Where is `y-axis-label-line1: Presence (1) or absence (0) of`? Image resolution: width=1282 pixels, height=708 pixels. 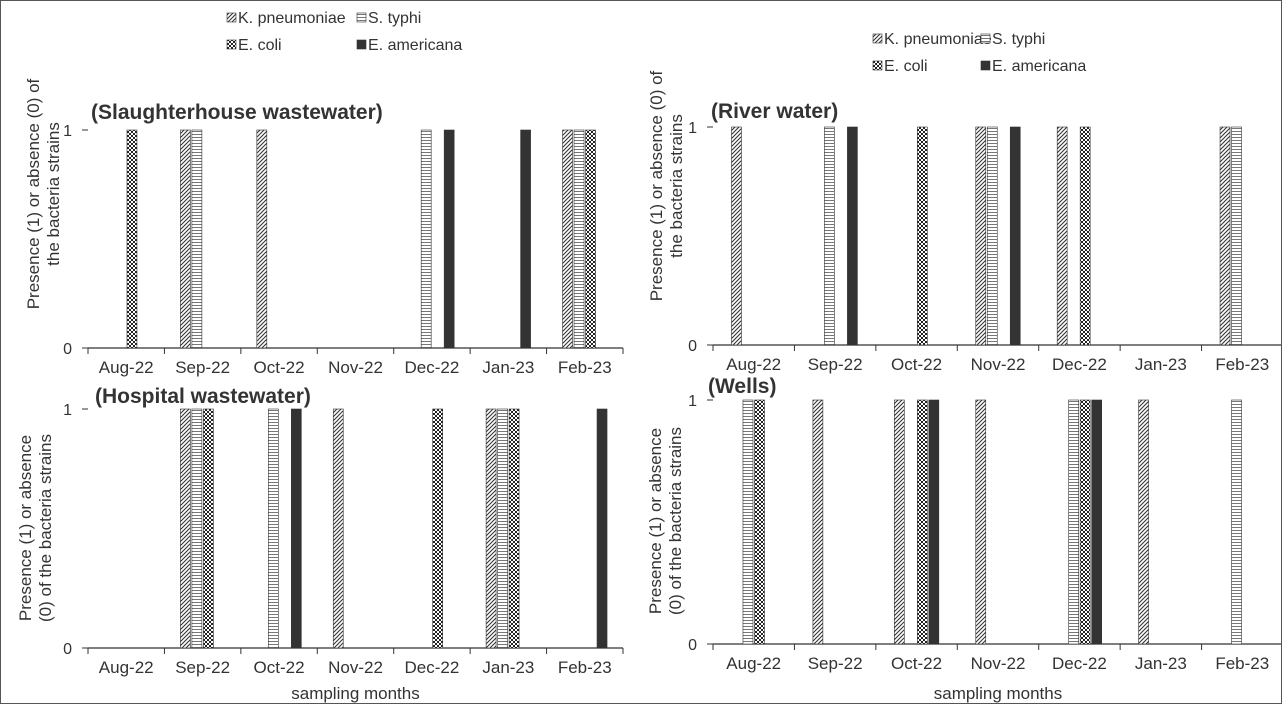
y-axis-label-line1: Presence (1) or absence (0) of is located at coordinates (33, 193).